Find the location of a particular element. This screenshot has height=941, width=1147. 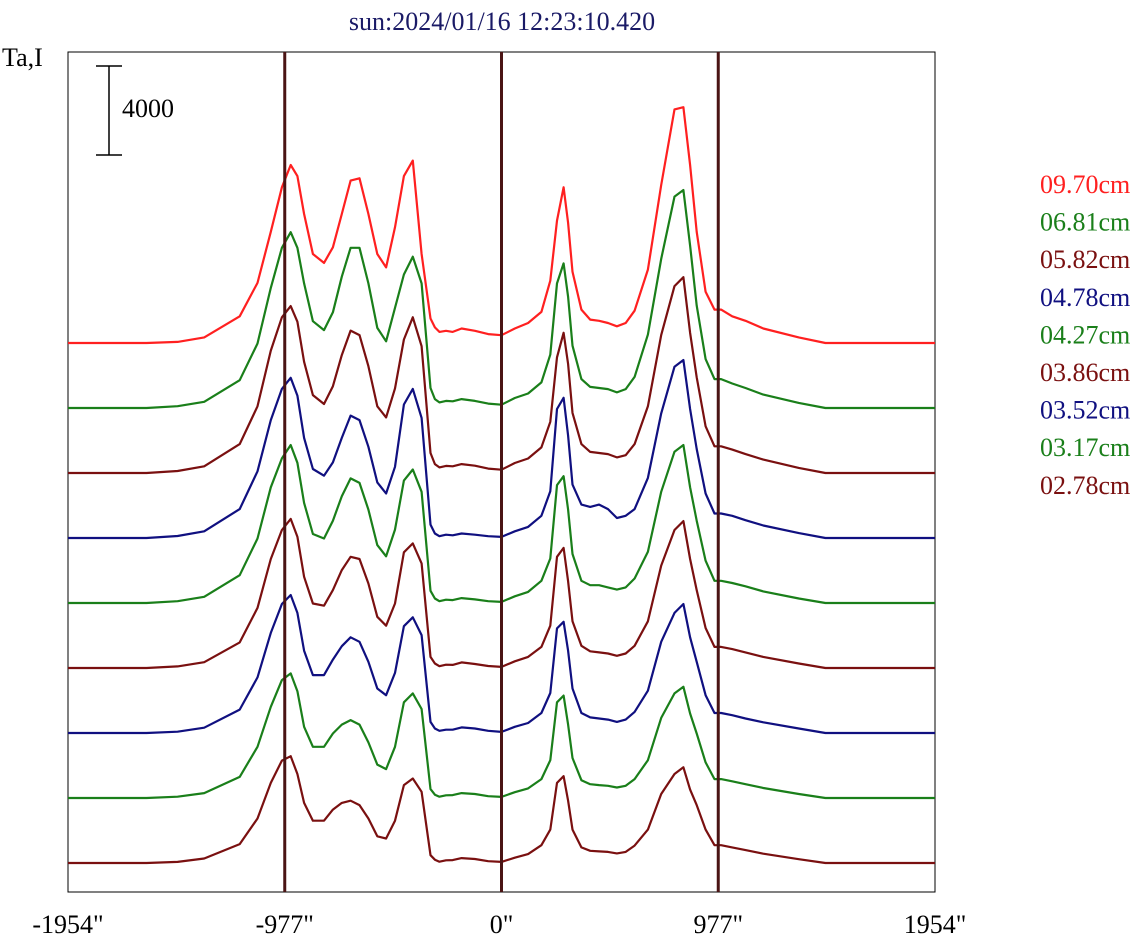

series-line-03.17cm is located at coordinates (501, 736).